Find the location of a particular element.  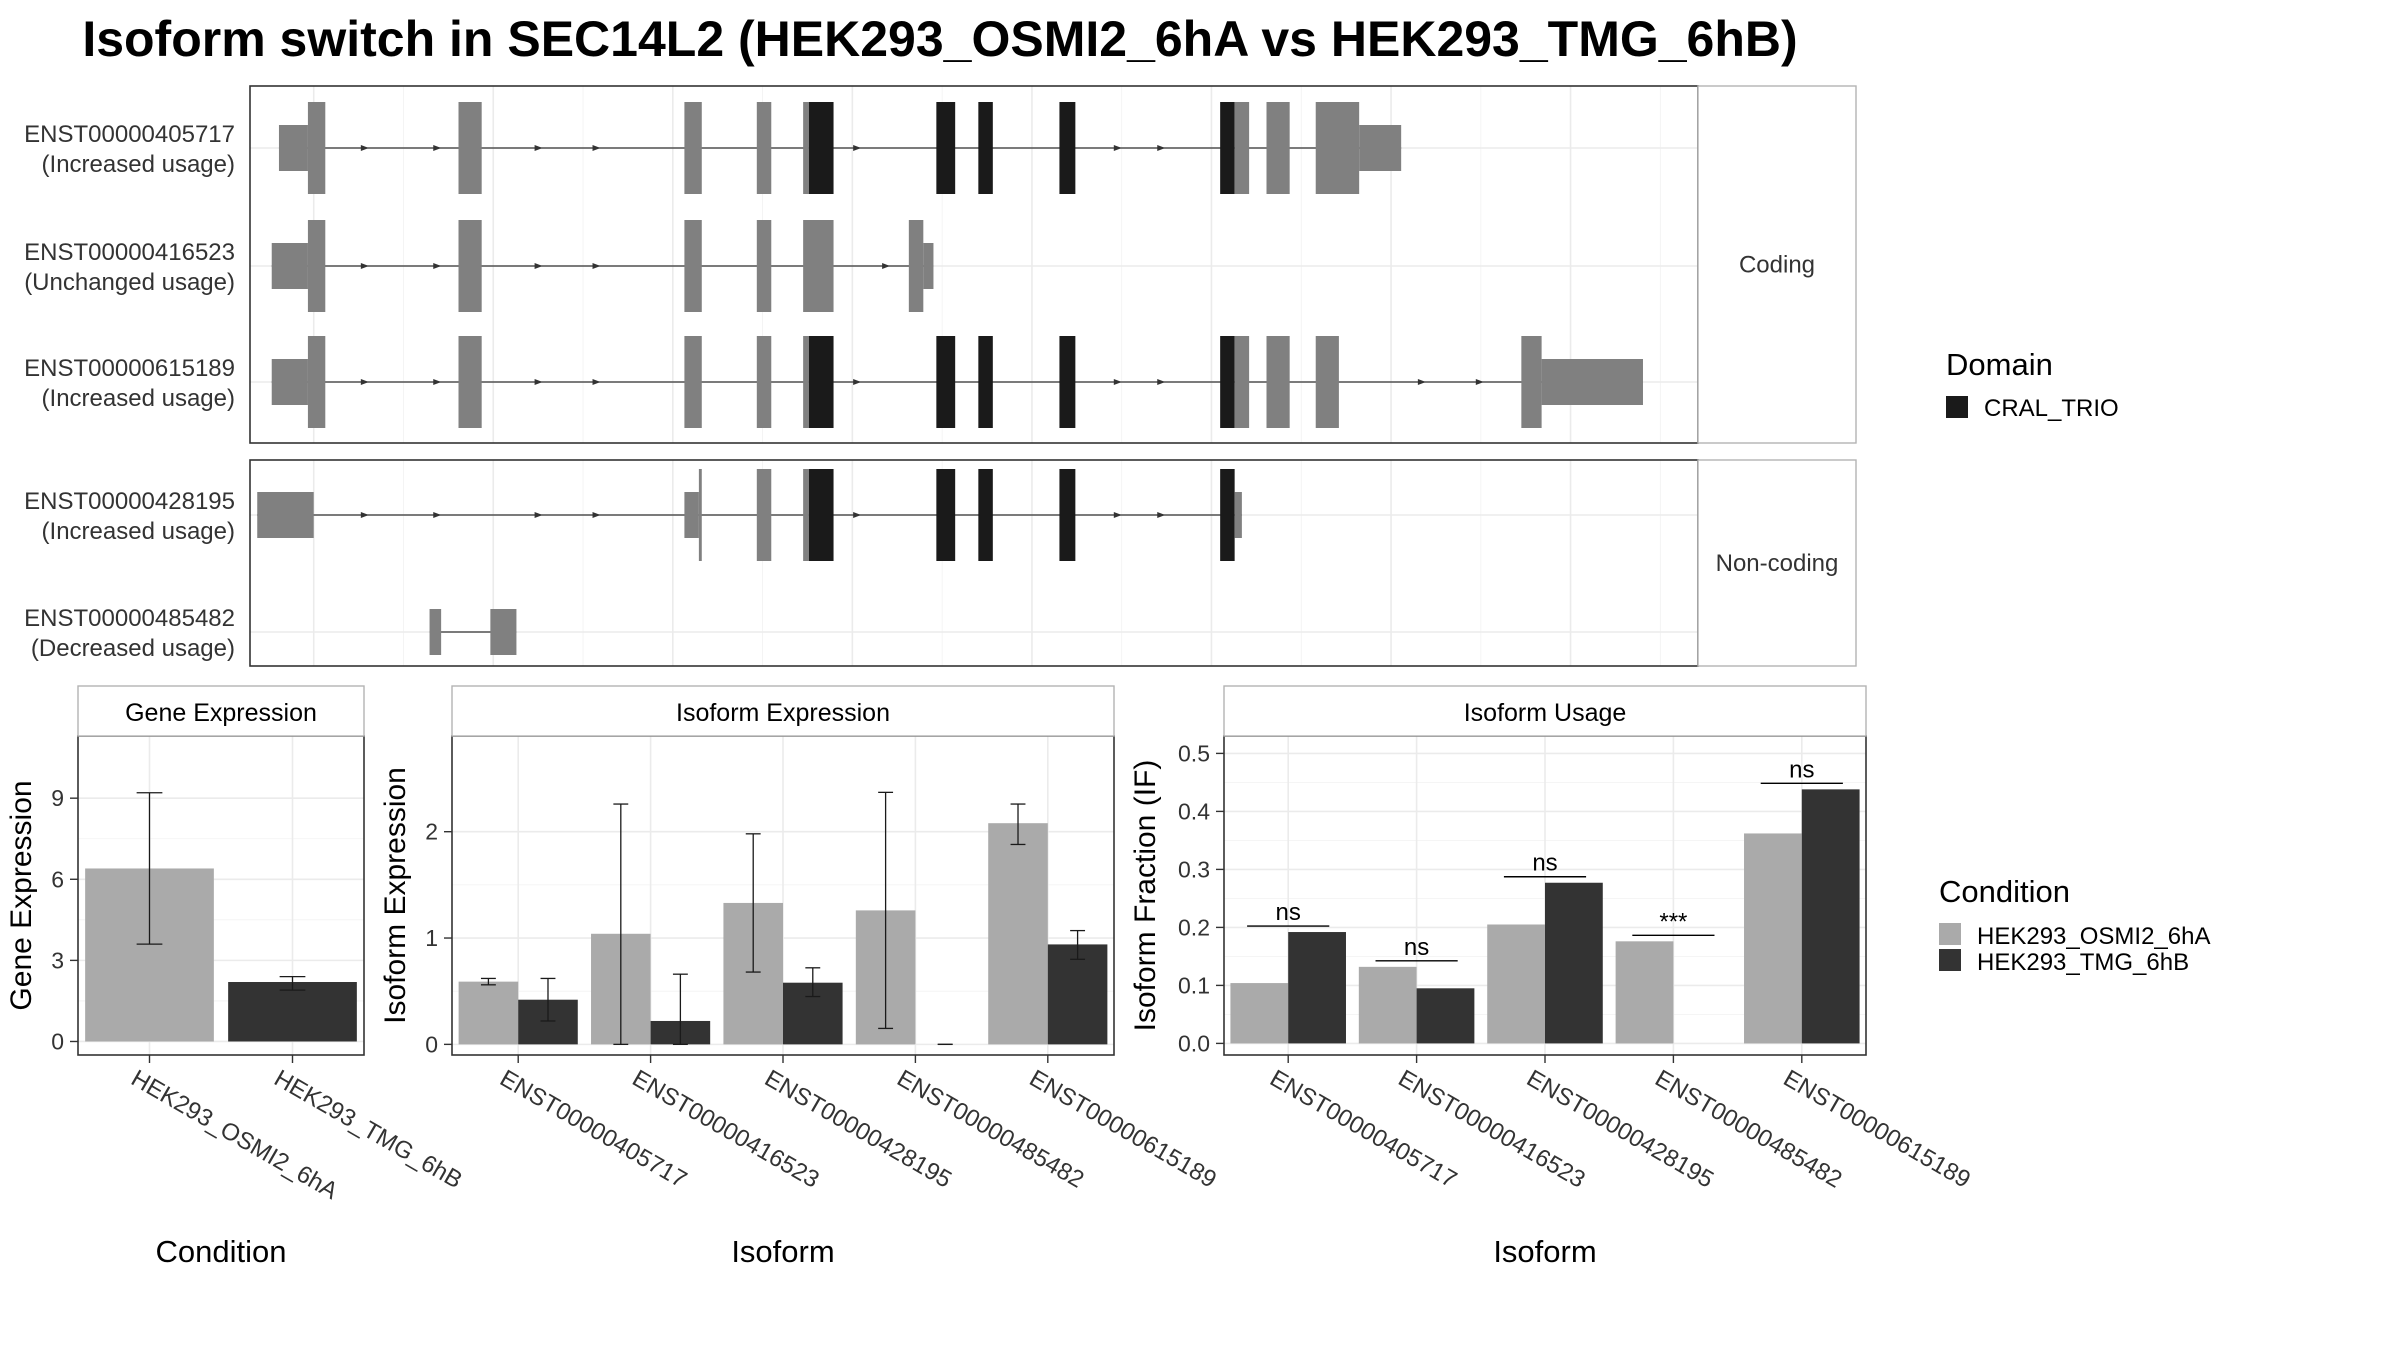

x-axis-title: Condition is located at coordinates (221, 1251).